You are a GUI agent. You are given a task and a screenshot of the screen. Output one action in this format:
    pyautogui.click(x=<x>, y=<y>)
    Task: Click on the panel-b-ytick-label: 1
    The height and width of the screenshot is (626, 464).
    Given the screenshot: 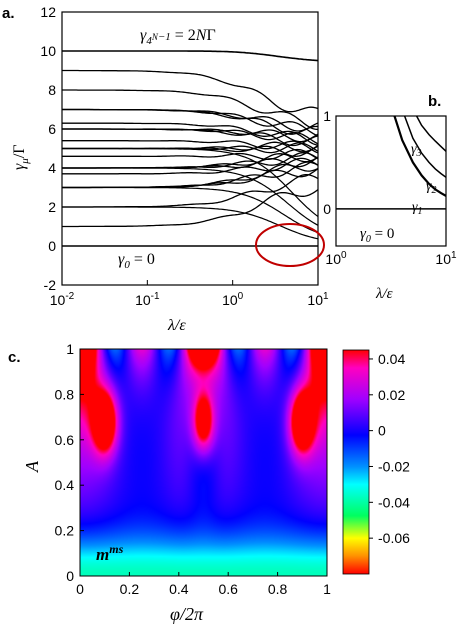 What is the action you would take?
    pyautogui.click(x=327, y=116)
    